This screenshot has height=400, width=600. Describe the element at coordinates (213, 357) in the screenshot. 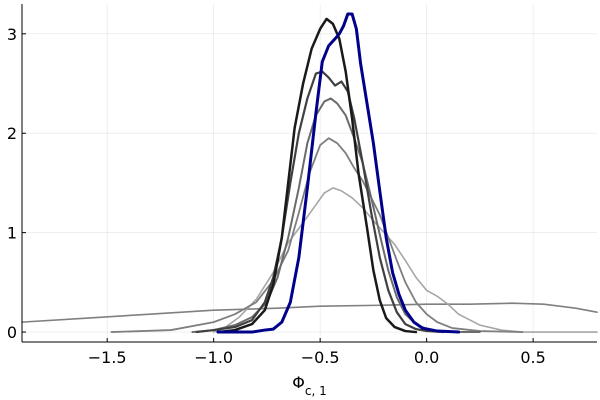

I see `x-tick-label: −1.0` at that location.